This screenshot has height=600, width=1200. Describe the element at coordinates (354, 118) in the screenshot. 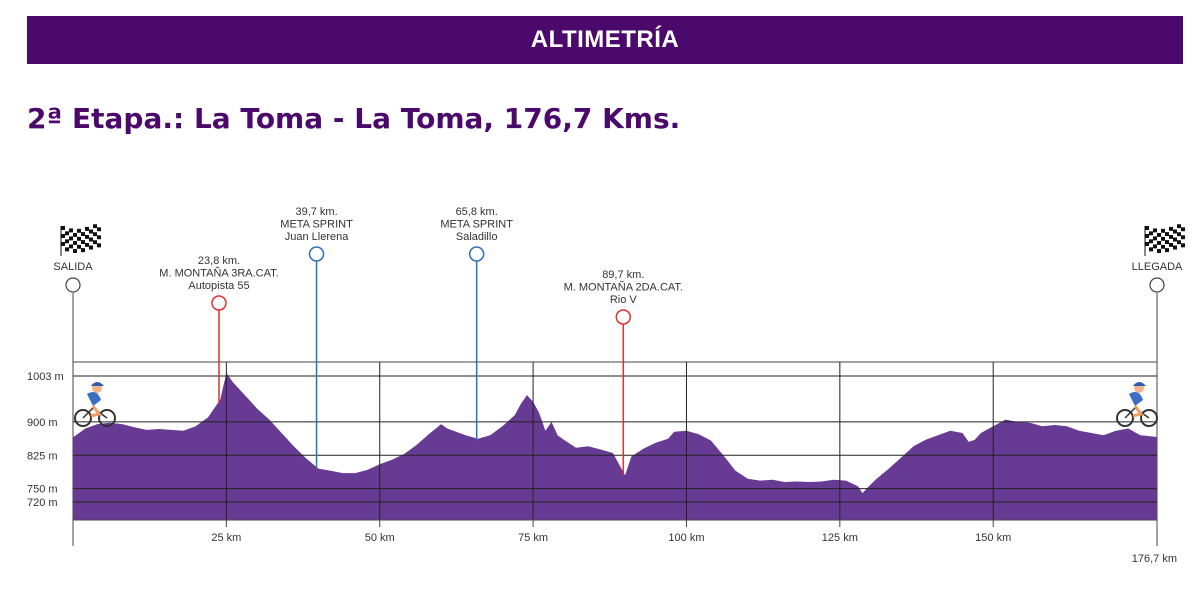

I see `stage-title: 2ª Etapa.: La Toma - La Toma, 176,7 Kms.` at that location.